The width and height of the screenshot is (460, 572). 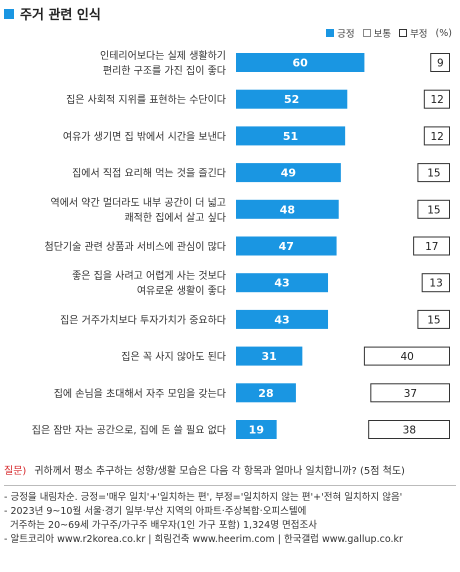 What do you see at coordinates (138, 202) in the screenshot?
I see `category-label: 역에서 약간 멀더라도 내부 공간이 더 넓고` at bounding box center [138, 202].